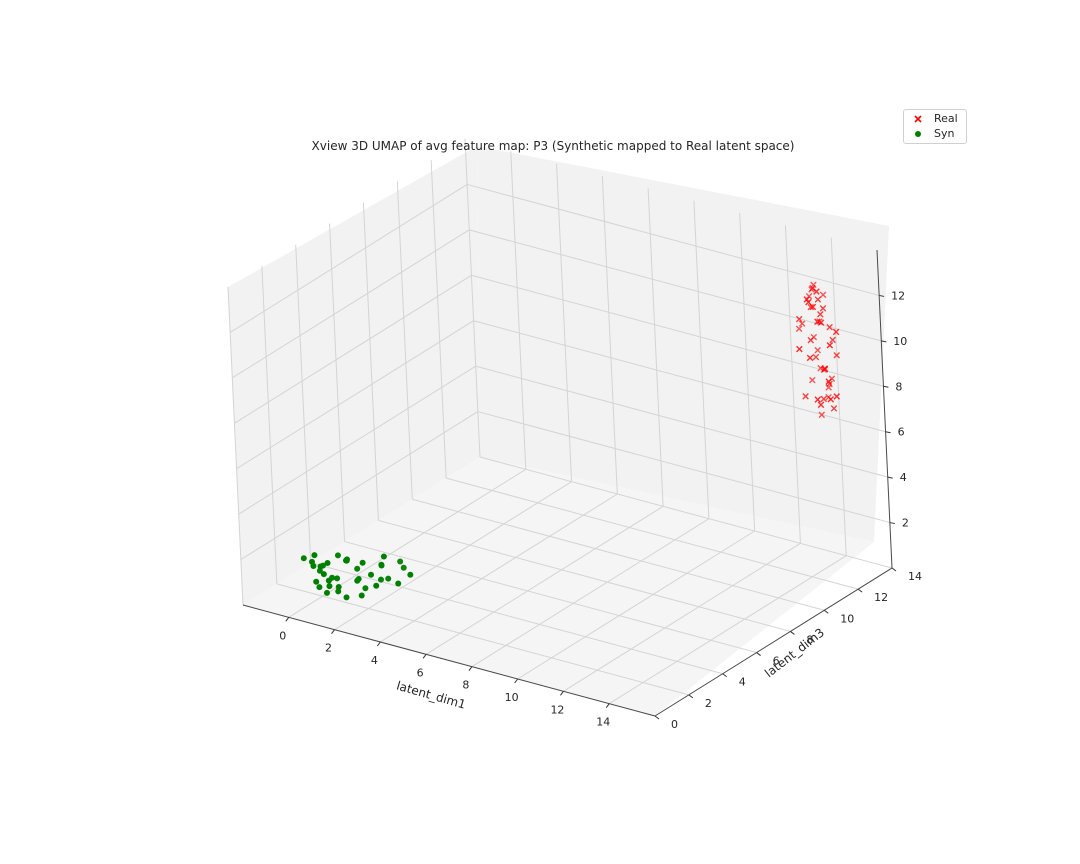 The width and height of the screenshot is (1080, 864). What do you see at coordinates (903, 477) in the screenshot?
I see `z-tick-label: 4` at bounding box center [903, 477].